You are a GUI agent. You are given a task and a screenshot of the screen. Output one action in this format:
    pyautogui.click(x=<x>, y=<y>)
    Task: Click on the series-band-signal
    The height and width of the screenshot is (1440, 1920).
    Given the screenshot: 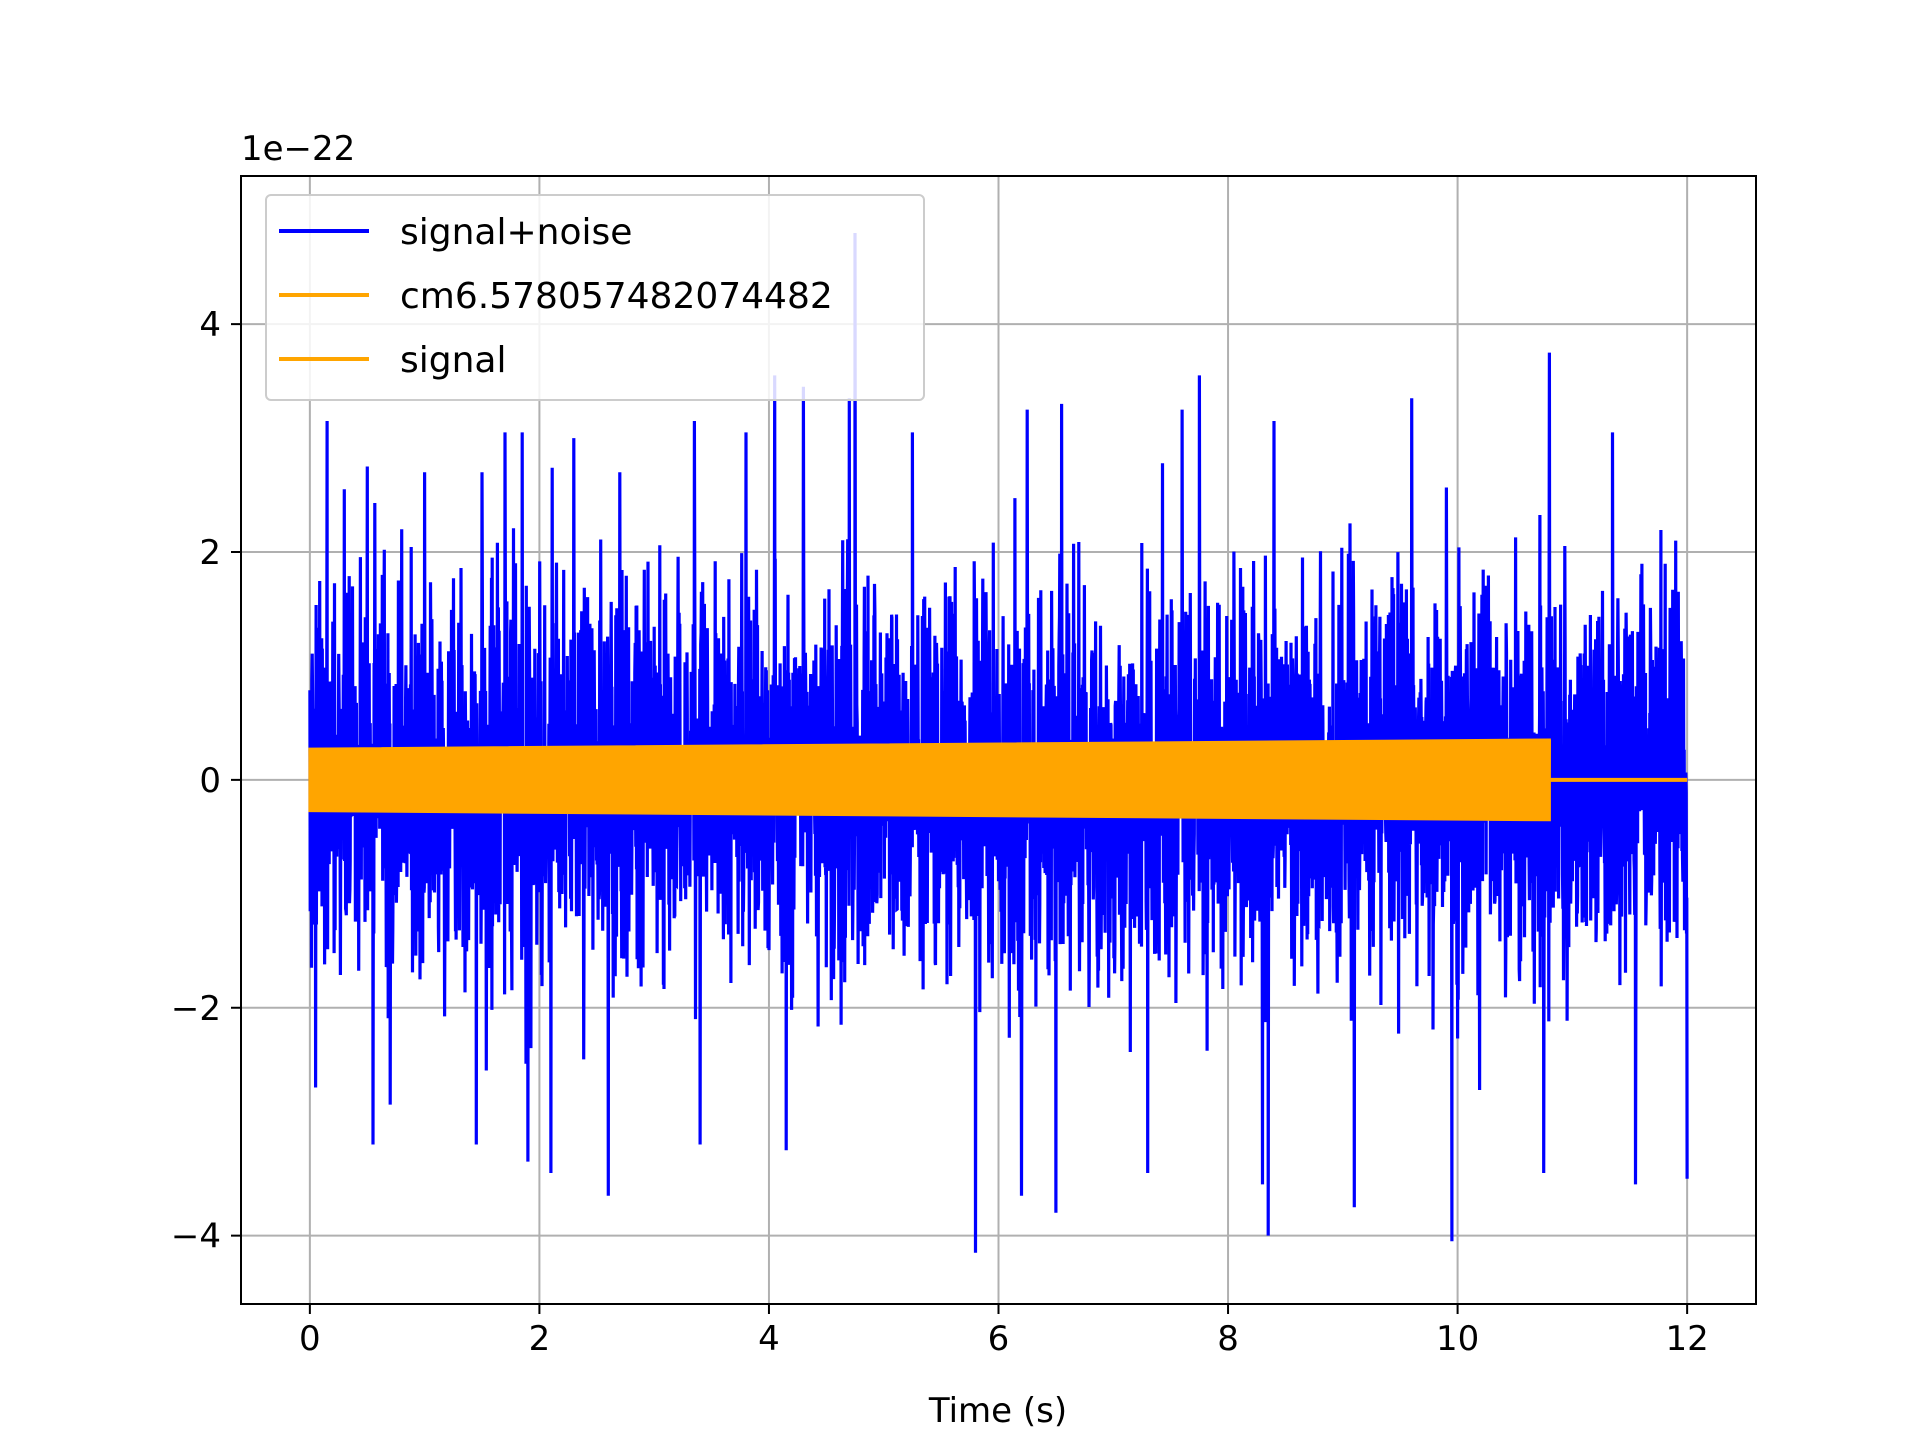 What is the action you would take?
    pyautogui.click(x=929, y=780)
    